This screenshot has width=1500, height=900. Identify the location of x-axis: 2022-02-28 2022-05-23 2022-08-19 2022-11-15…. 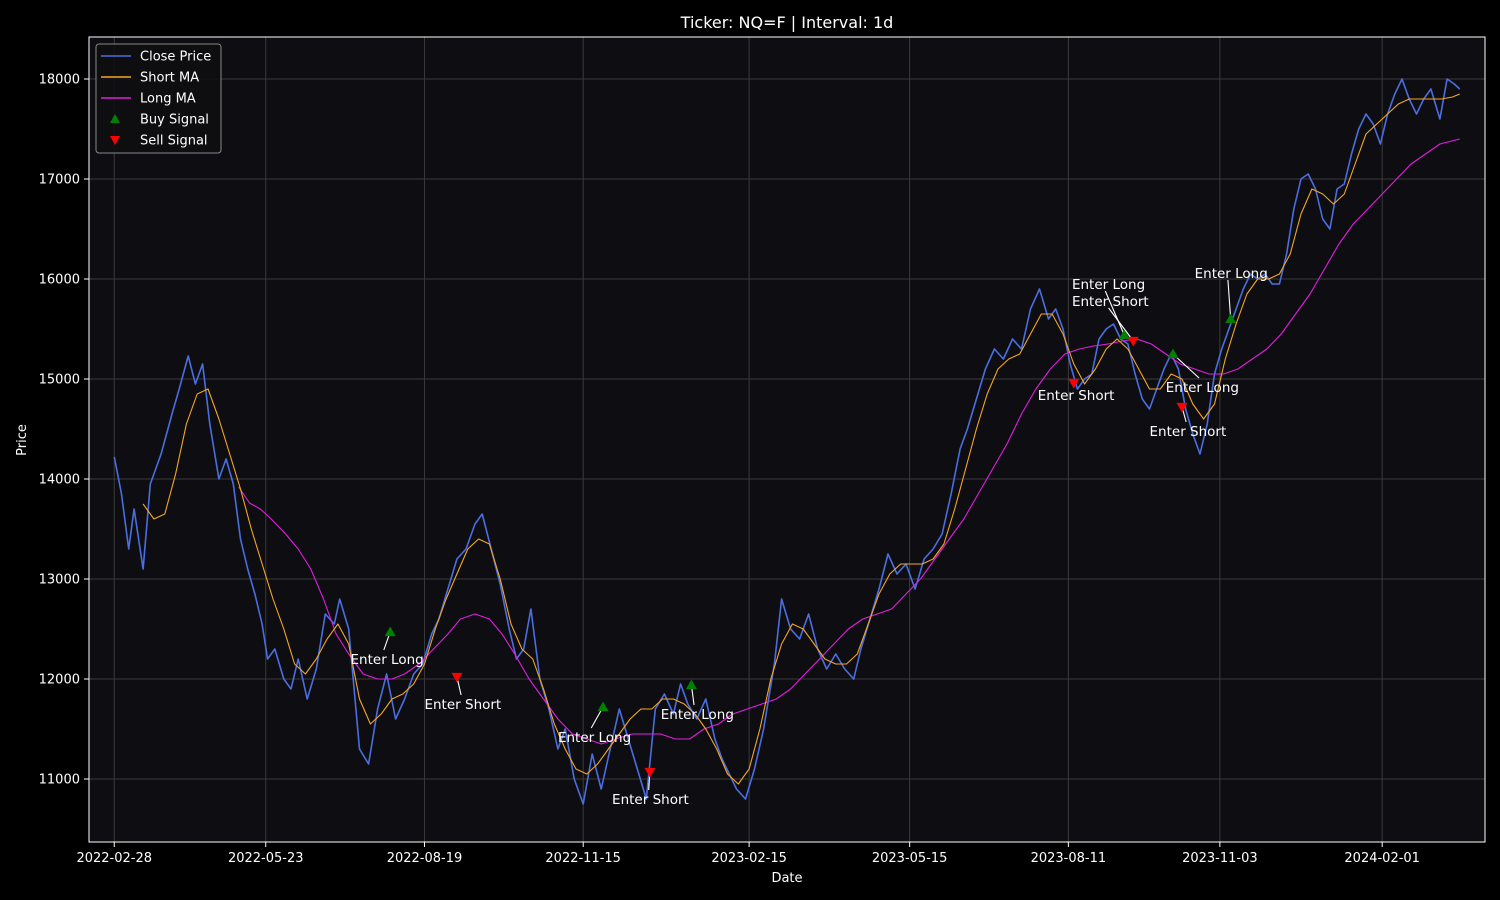
(748, 854).